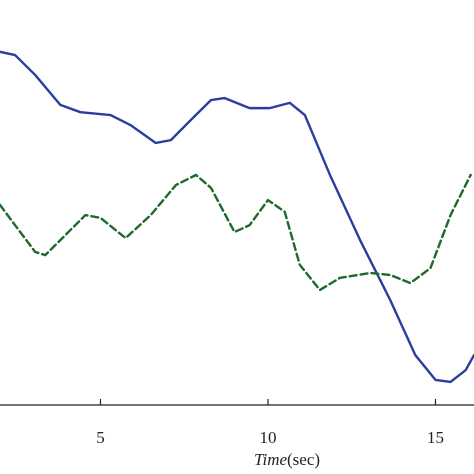  What do you see at coordinates (267, 437) in the screenshot?
I see `x-tick-label: 10` at bounding box center [267, 437].